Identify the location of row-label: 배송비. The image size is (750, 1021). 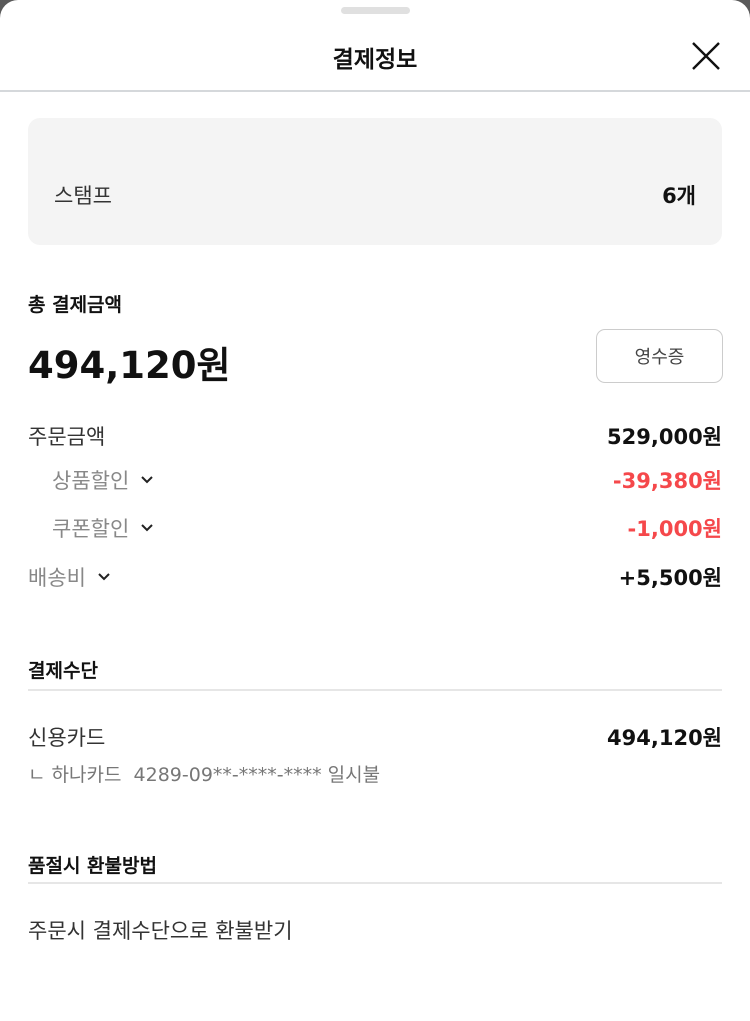
(57, 578).